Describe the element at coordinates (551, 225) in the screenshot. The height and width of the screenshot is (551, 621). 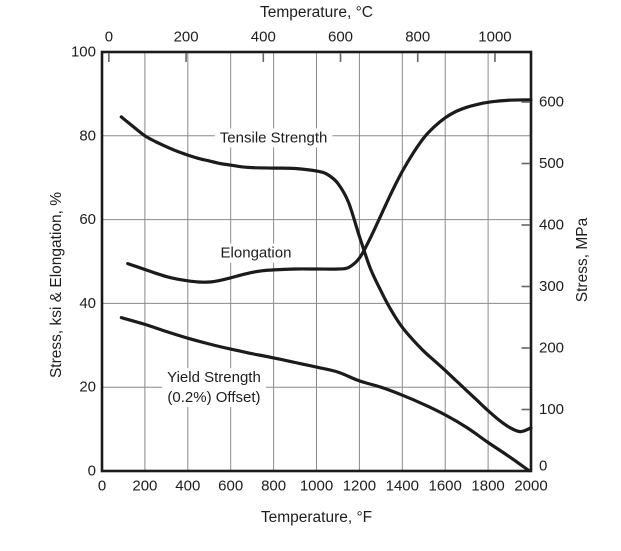
I see `mpa-tick-label: 400` at that location.